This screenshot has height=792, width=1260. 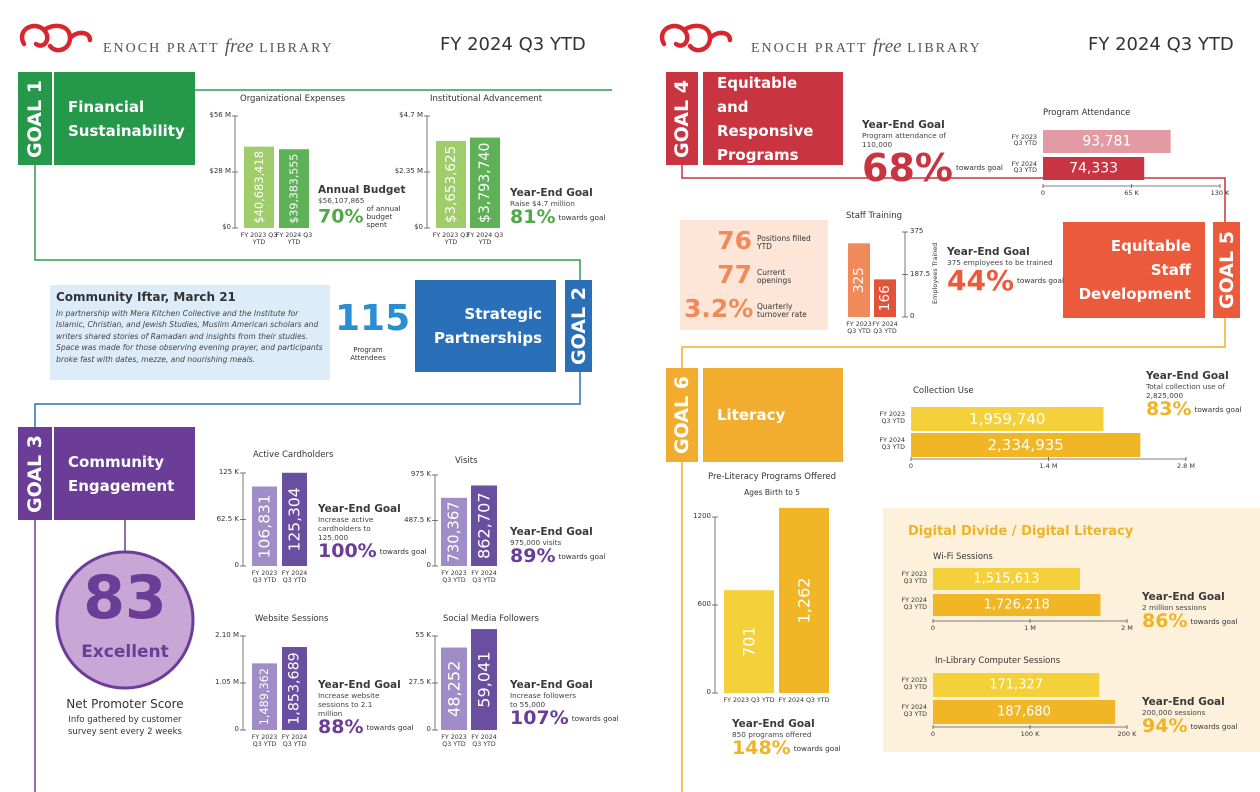 What do you see at coordinates (341, 727) in the screenshot?
I see `goal-percent: 88%` at bounding box center [341, 727].